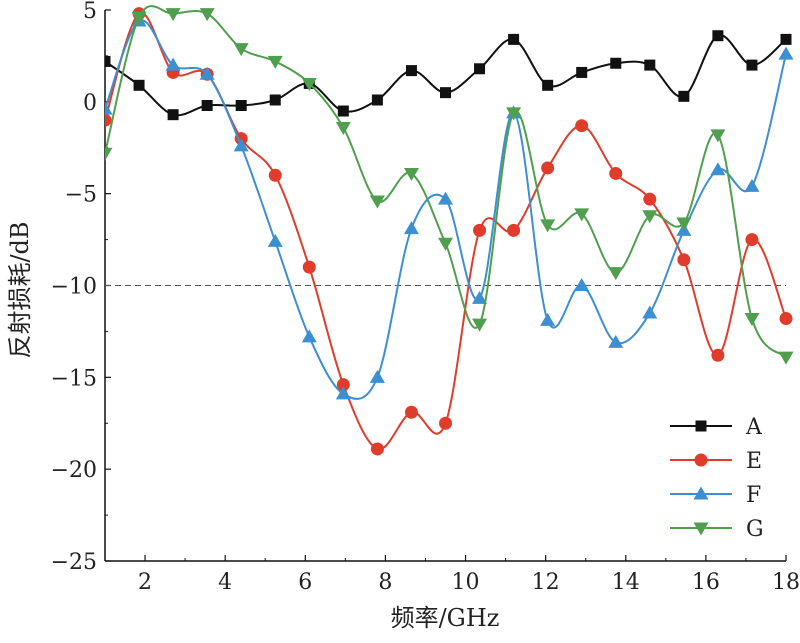 This screenshot has height=643, width=800. I want to click on y-axis-title: 反射损耗/dB, so click(20, 289).